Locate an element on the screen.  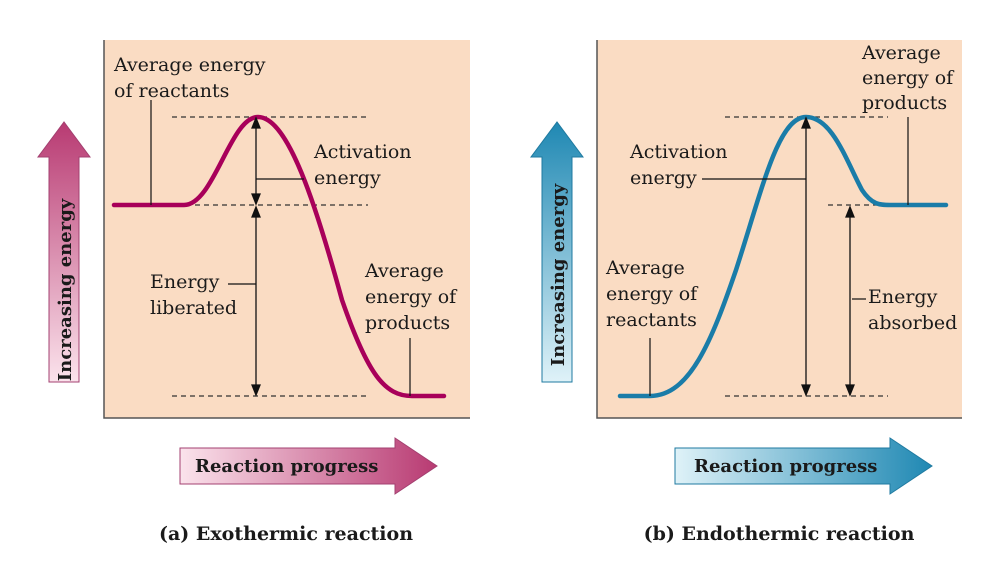
exo-x-axis-arrow: Reaction progress is located at coordinates (308, 466).